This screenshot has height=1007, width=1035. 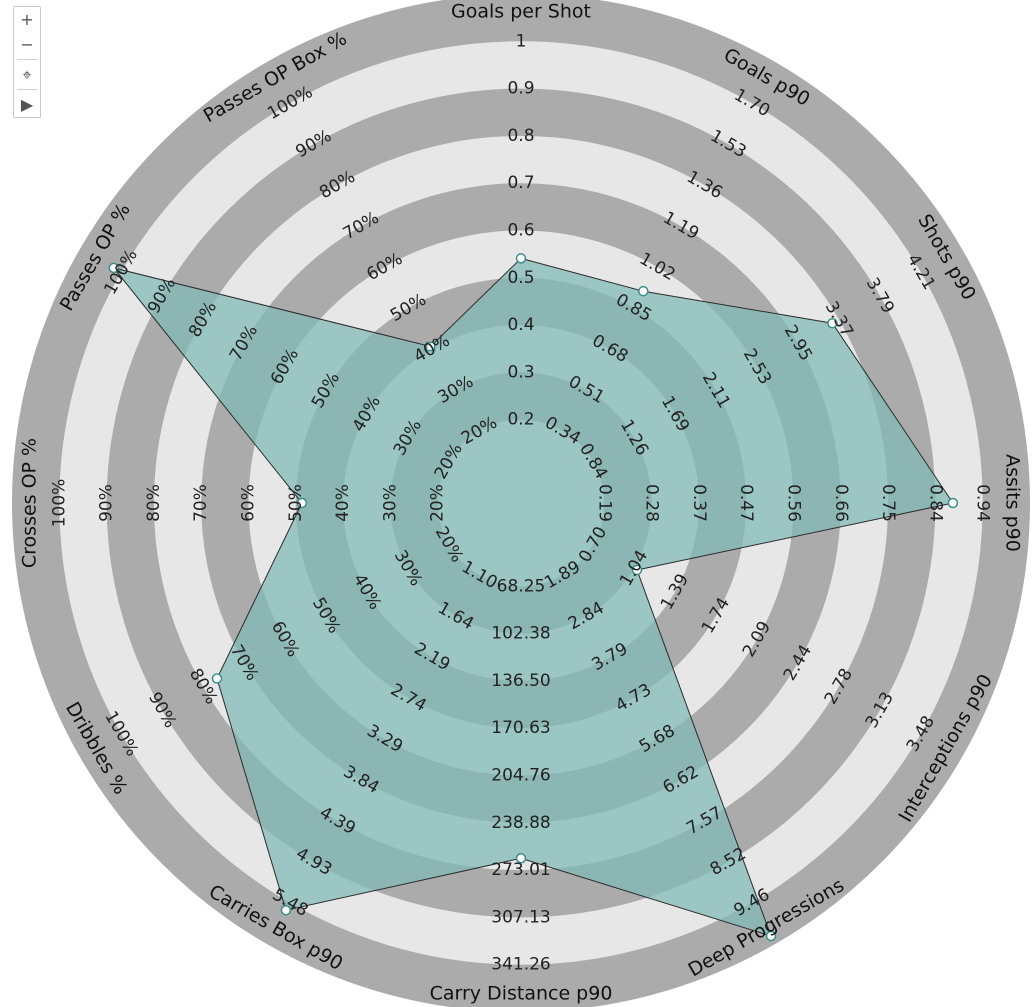 What do you see at coordinates (520, 681) in the screenshot?
I see `tick-label: 136.50` at bounding box center [520, 681].